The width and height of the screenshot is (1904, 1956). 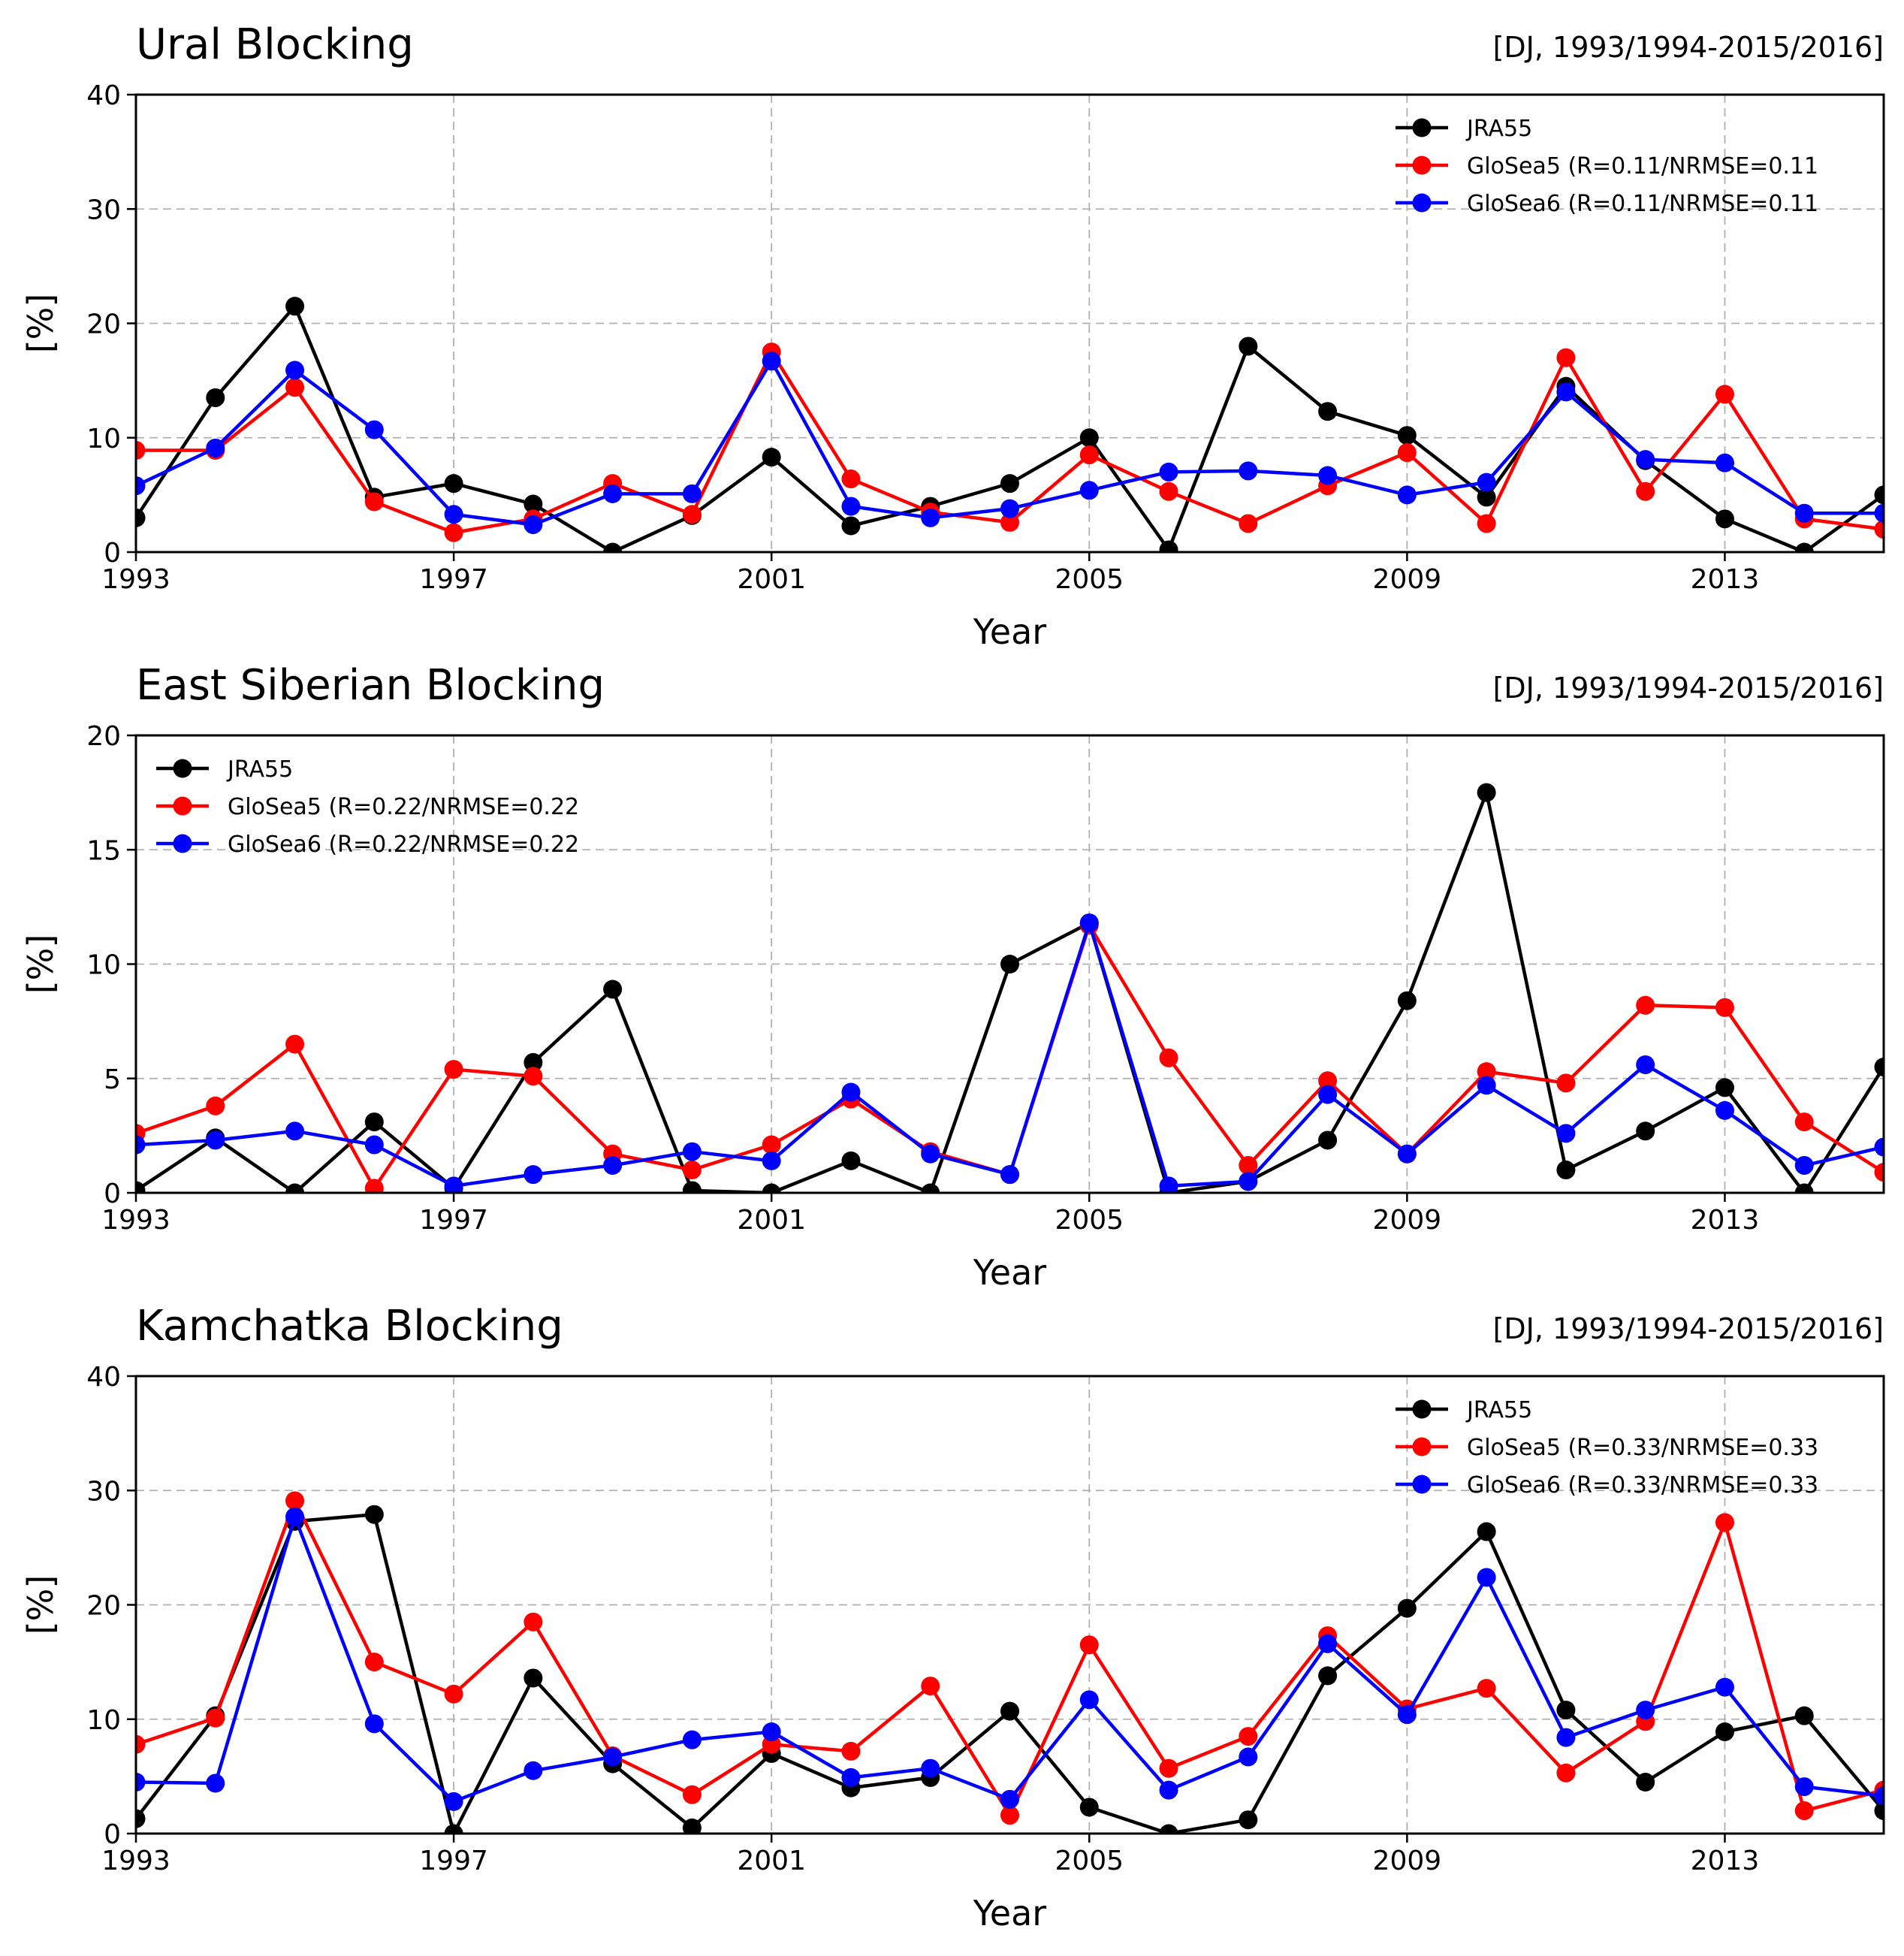 What do you see at coordinates (113, 553) in the screenshot?
I see `y-tick-label: 0` at bounding box center [113, 553].